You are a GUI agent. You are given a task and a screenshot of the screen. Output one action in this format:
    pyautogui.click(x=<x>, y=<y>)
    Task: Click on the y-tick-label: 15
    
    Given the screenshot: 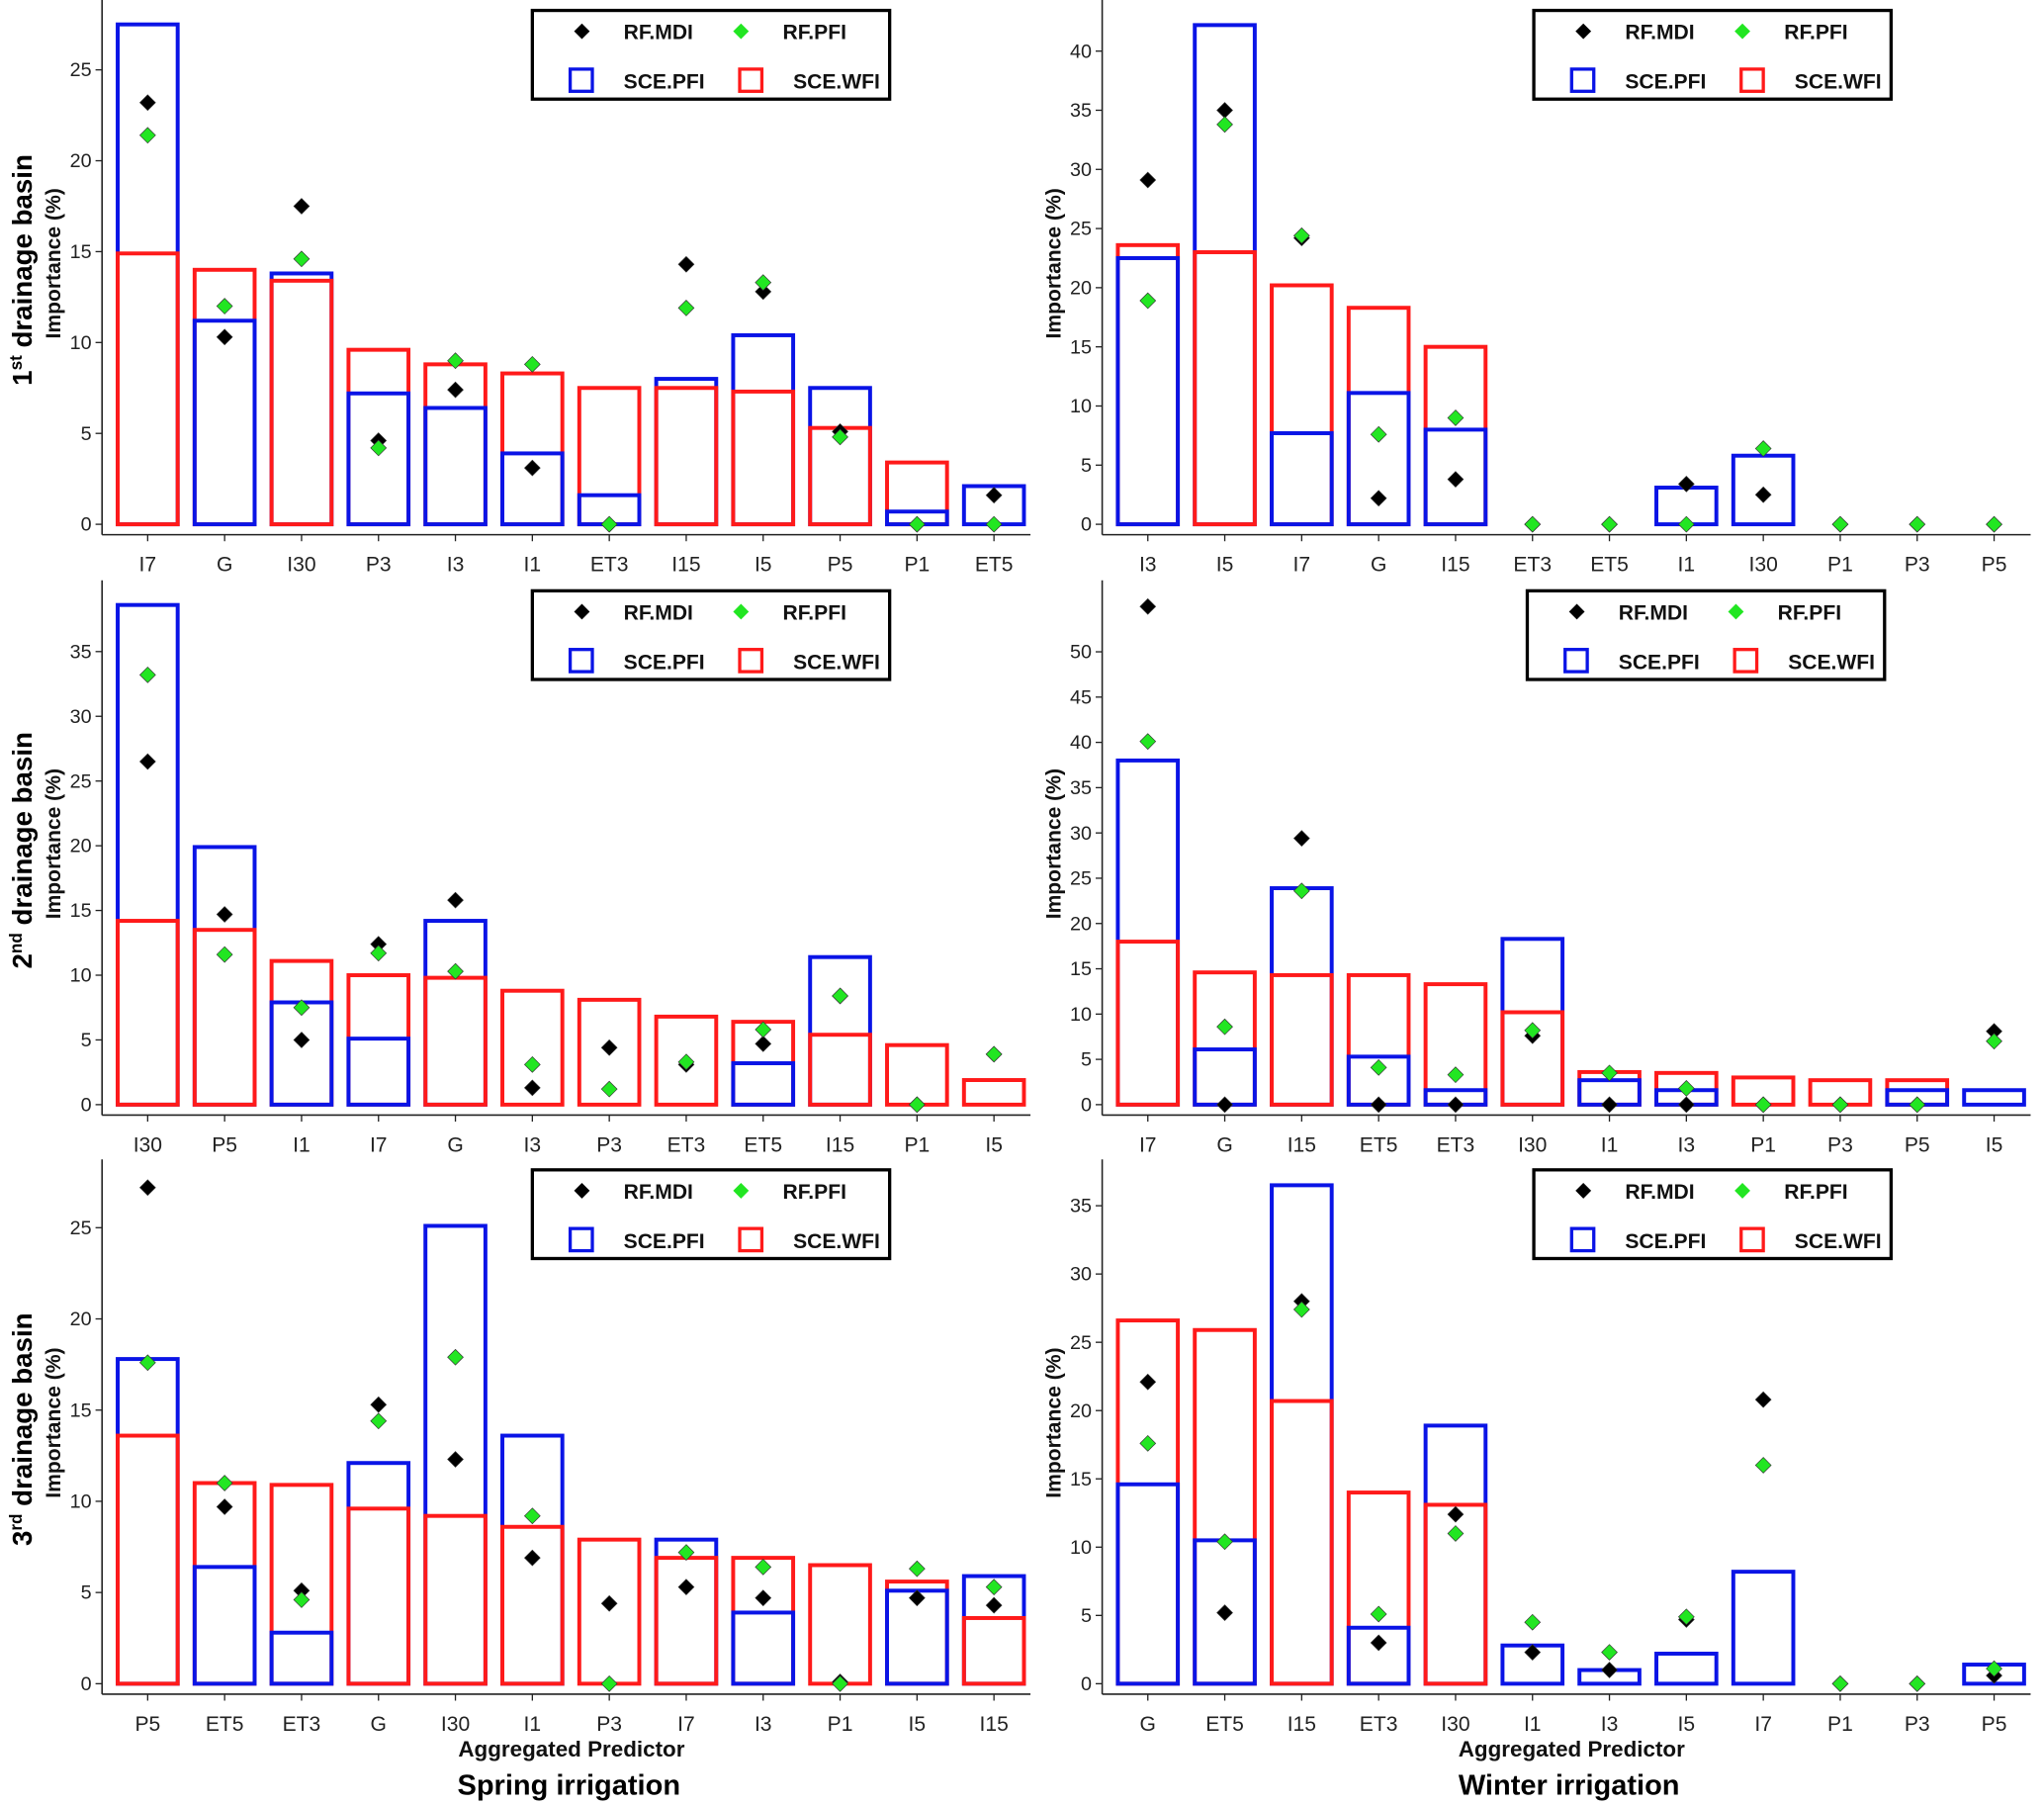 What is the action you would take?
    pyautogui.click(x=81, y=252)
    